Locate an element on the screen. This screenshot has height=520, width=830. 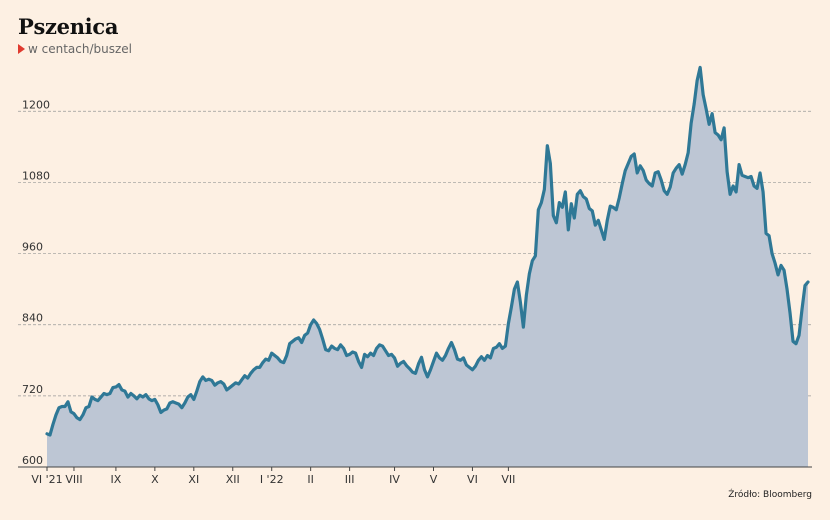
x-tick-label: VI is located at coordinates (472, 479).